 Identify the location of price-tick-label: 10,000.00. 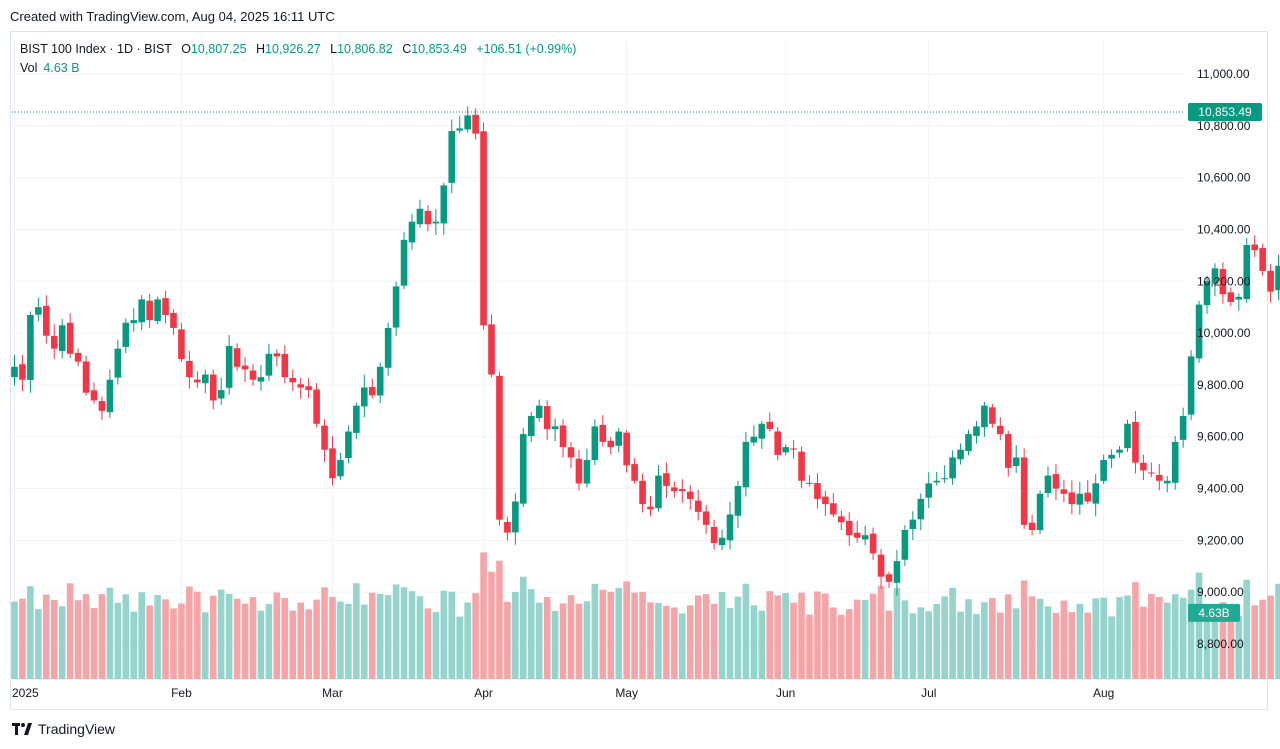
(1224, 333).